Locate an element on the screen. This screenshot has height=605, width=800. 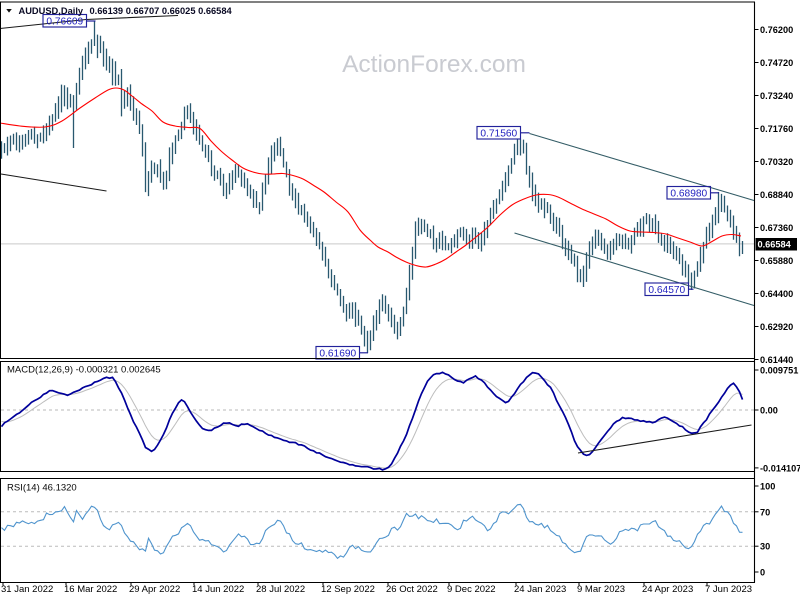
svg-text: 0.61440 is located at coordinates (776, 360).